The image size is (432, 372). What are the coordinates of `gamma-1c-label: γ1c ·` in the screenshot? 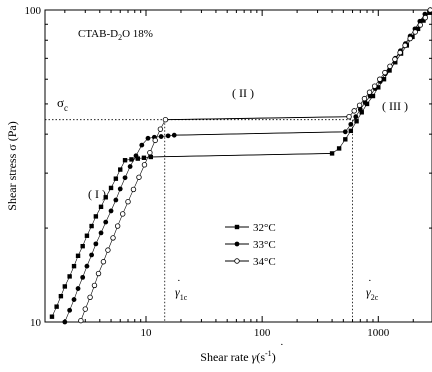 It's located at (181, 288).